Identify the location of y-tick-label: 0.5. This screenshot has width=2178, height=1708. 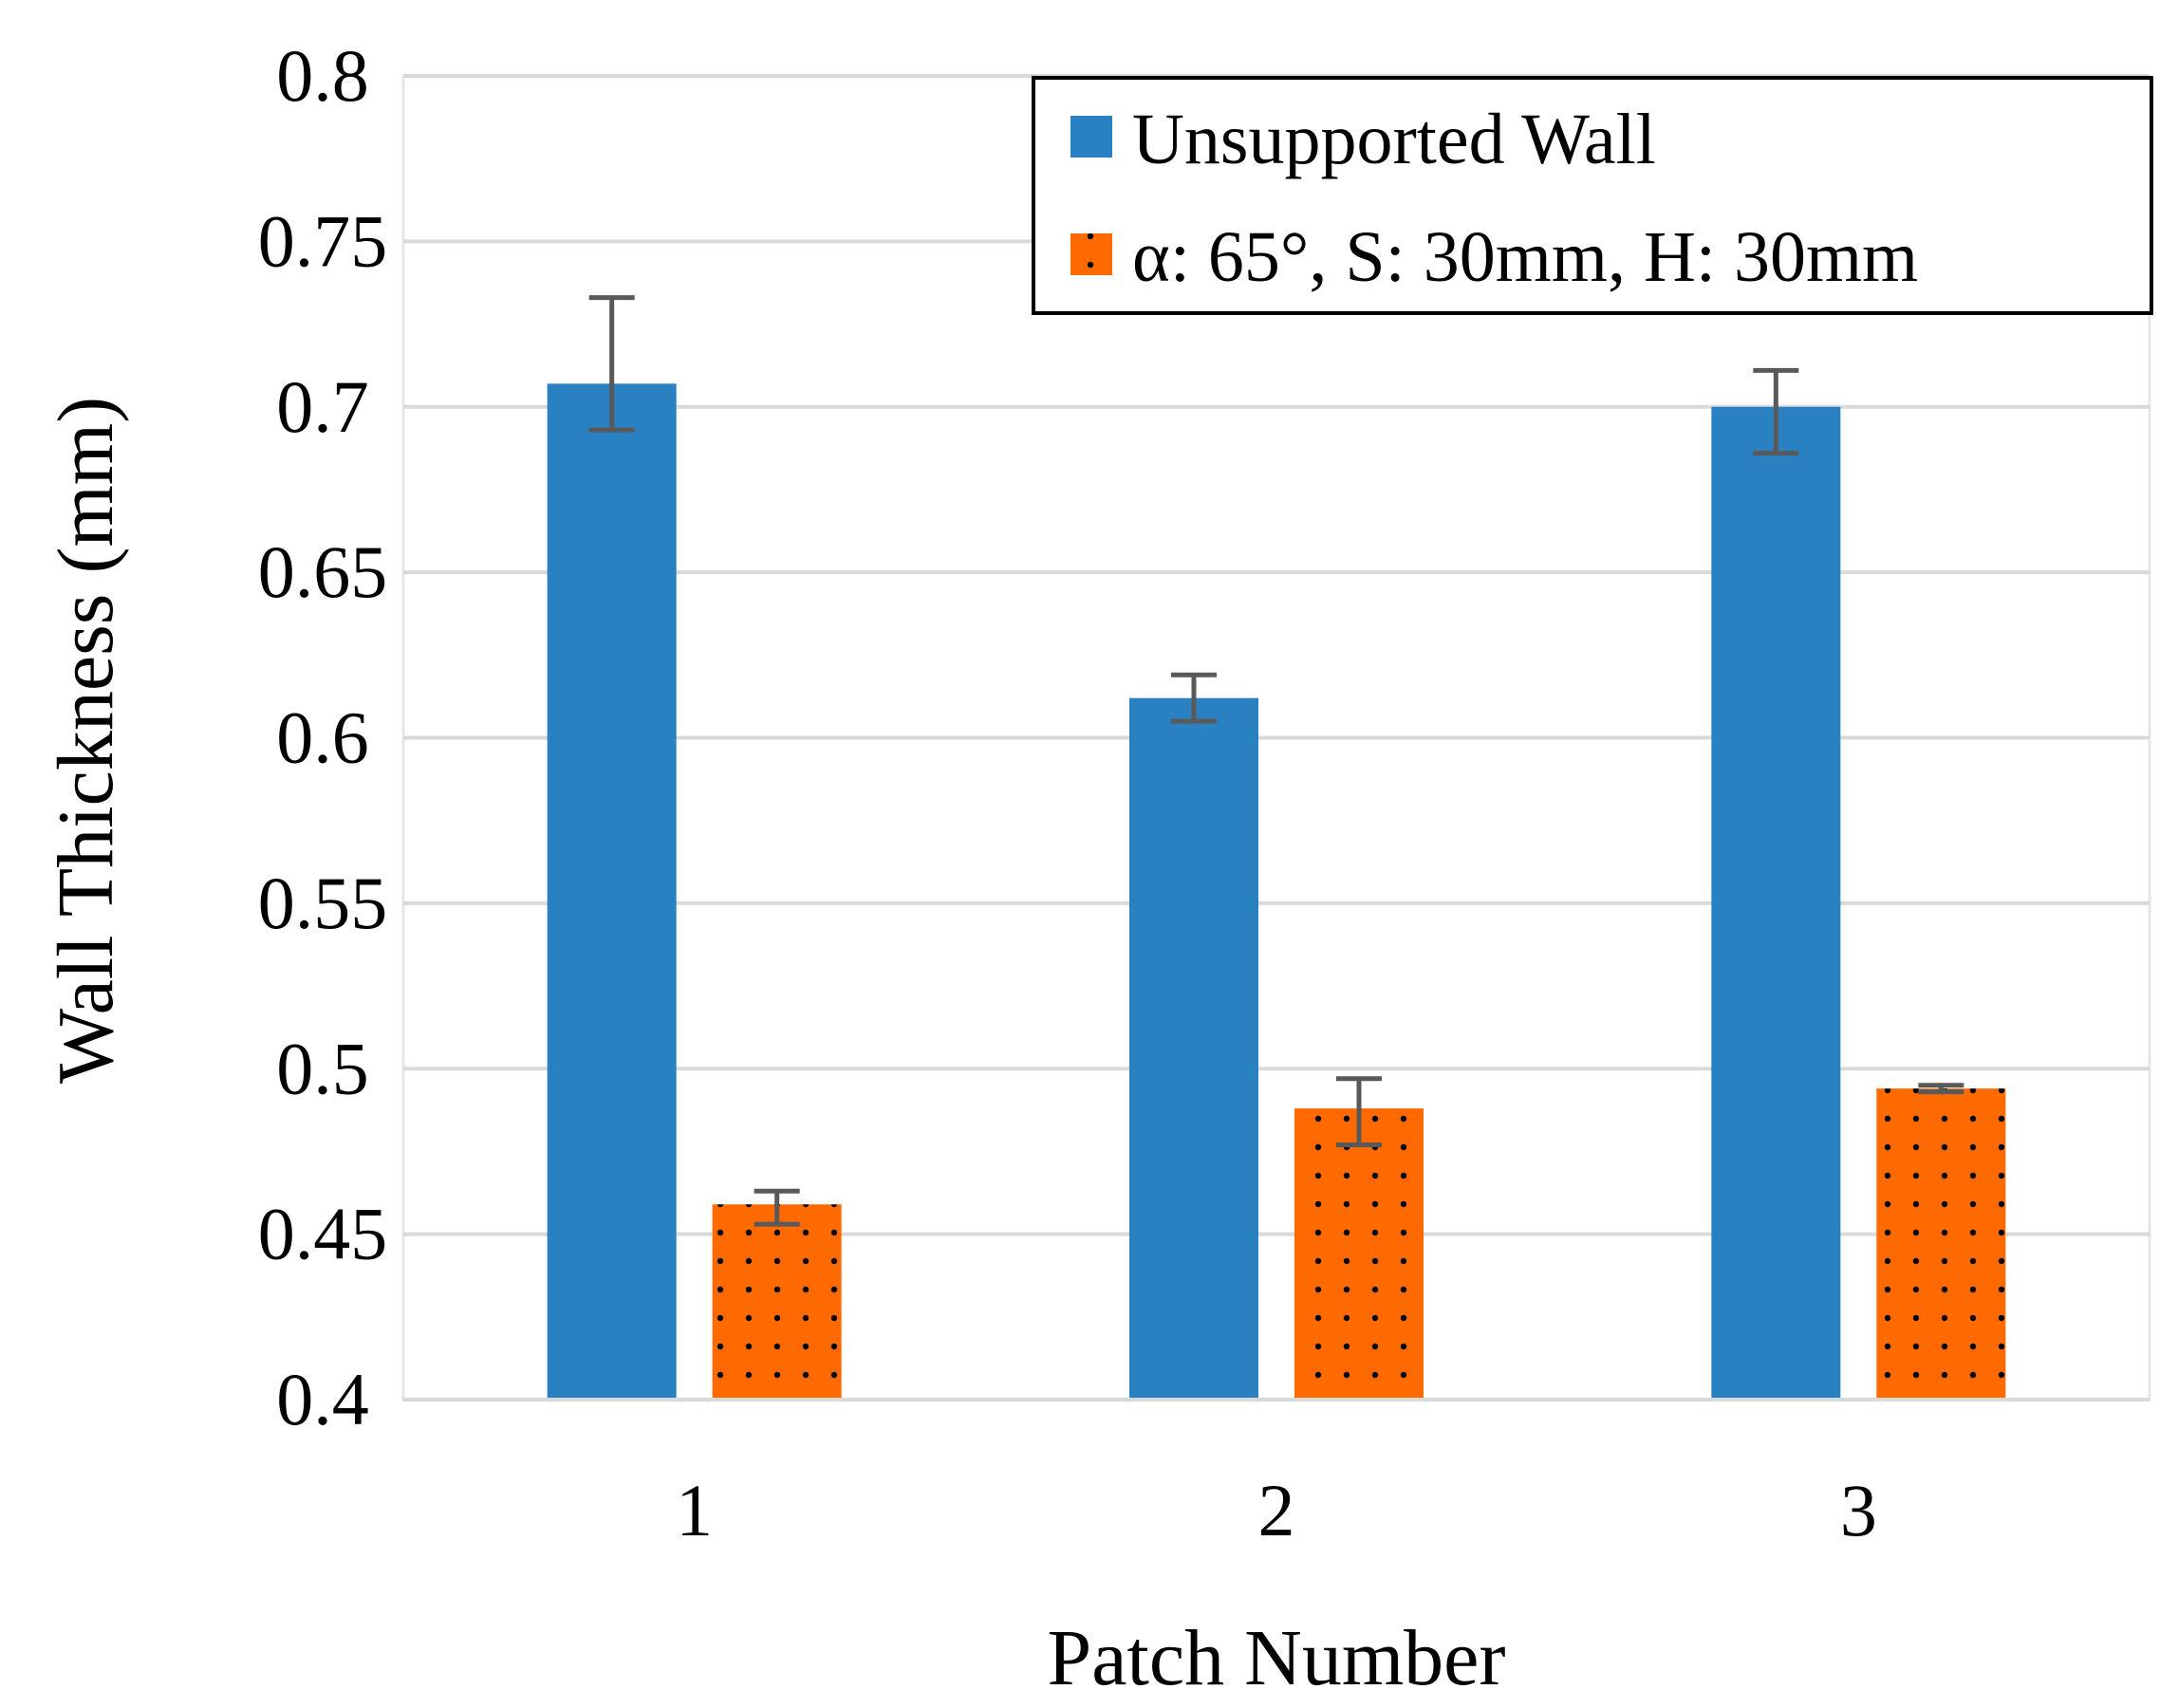
(322, 1068).